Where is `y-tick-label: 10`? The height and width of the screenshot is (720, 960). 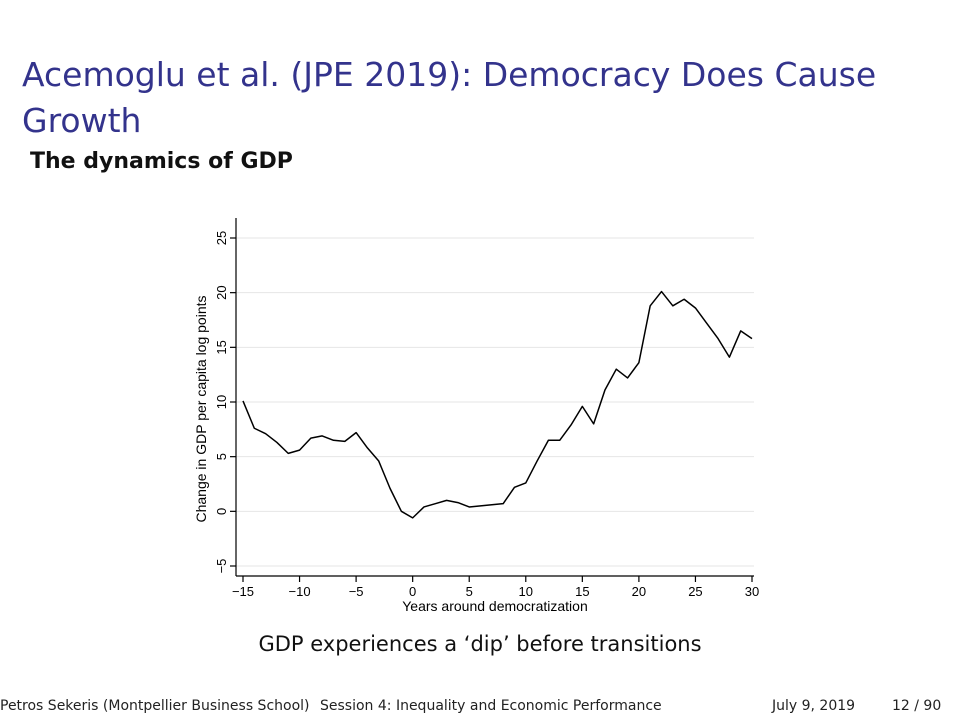
y-tick-label: 10 is located at coordinates (221, 402).